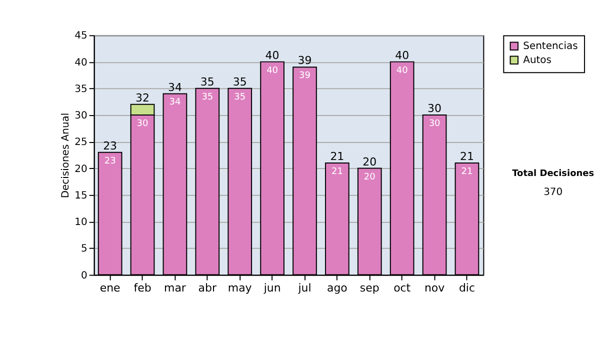  What do you see at coordinates (537, 60) in the screenshot?
I see `legend-label: Autos` at bounding box center [537, 60].